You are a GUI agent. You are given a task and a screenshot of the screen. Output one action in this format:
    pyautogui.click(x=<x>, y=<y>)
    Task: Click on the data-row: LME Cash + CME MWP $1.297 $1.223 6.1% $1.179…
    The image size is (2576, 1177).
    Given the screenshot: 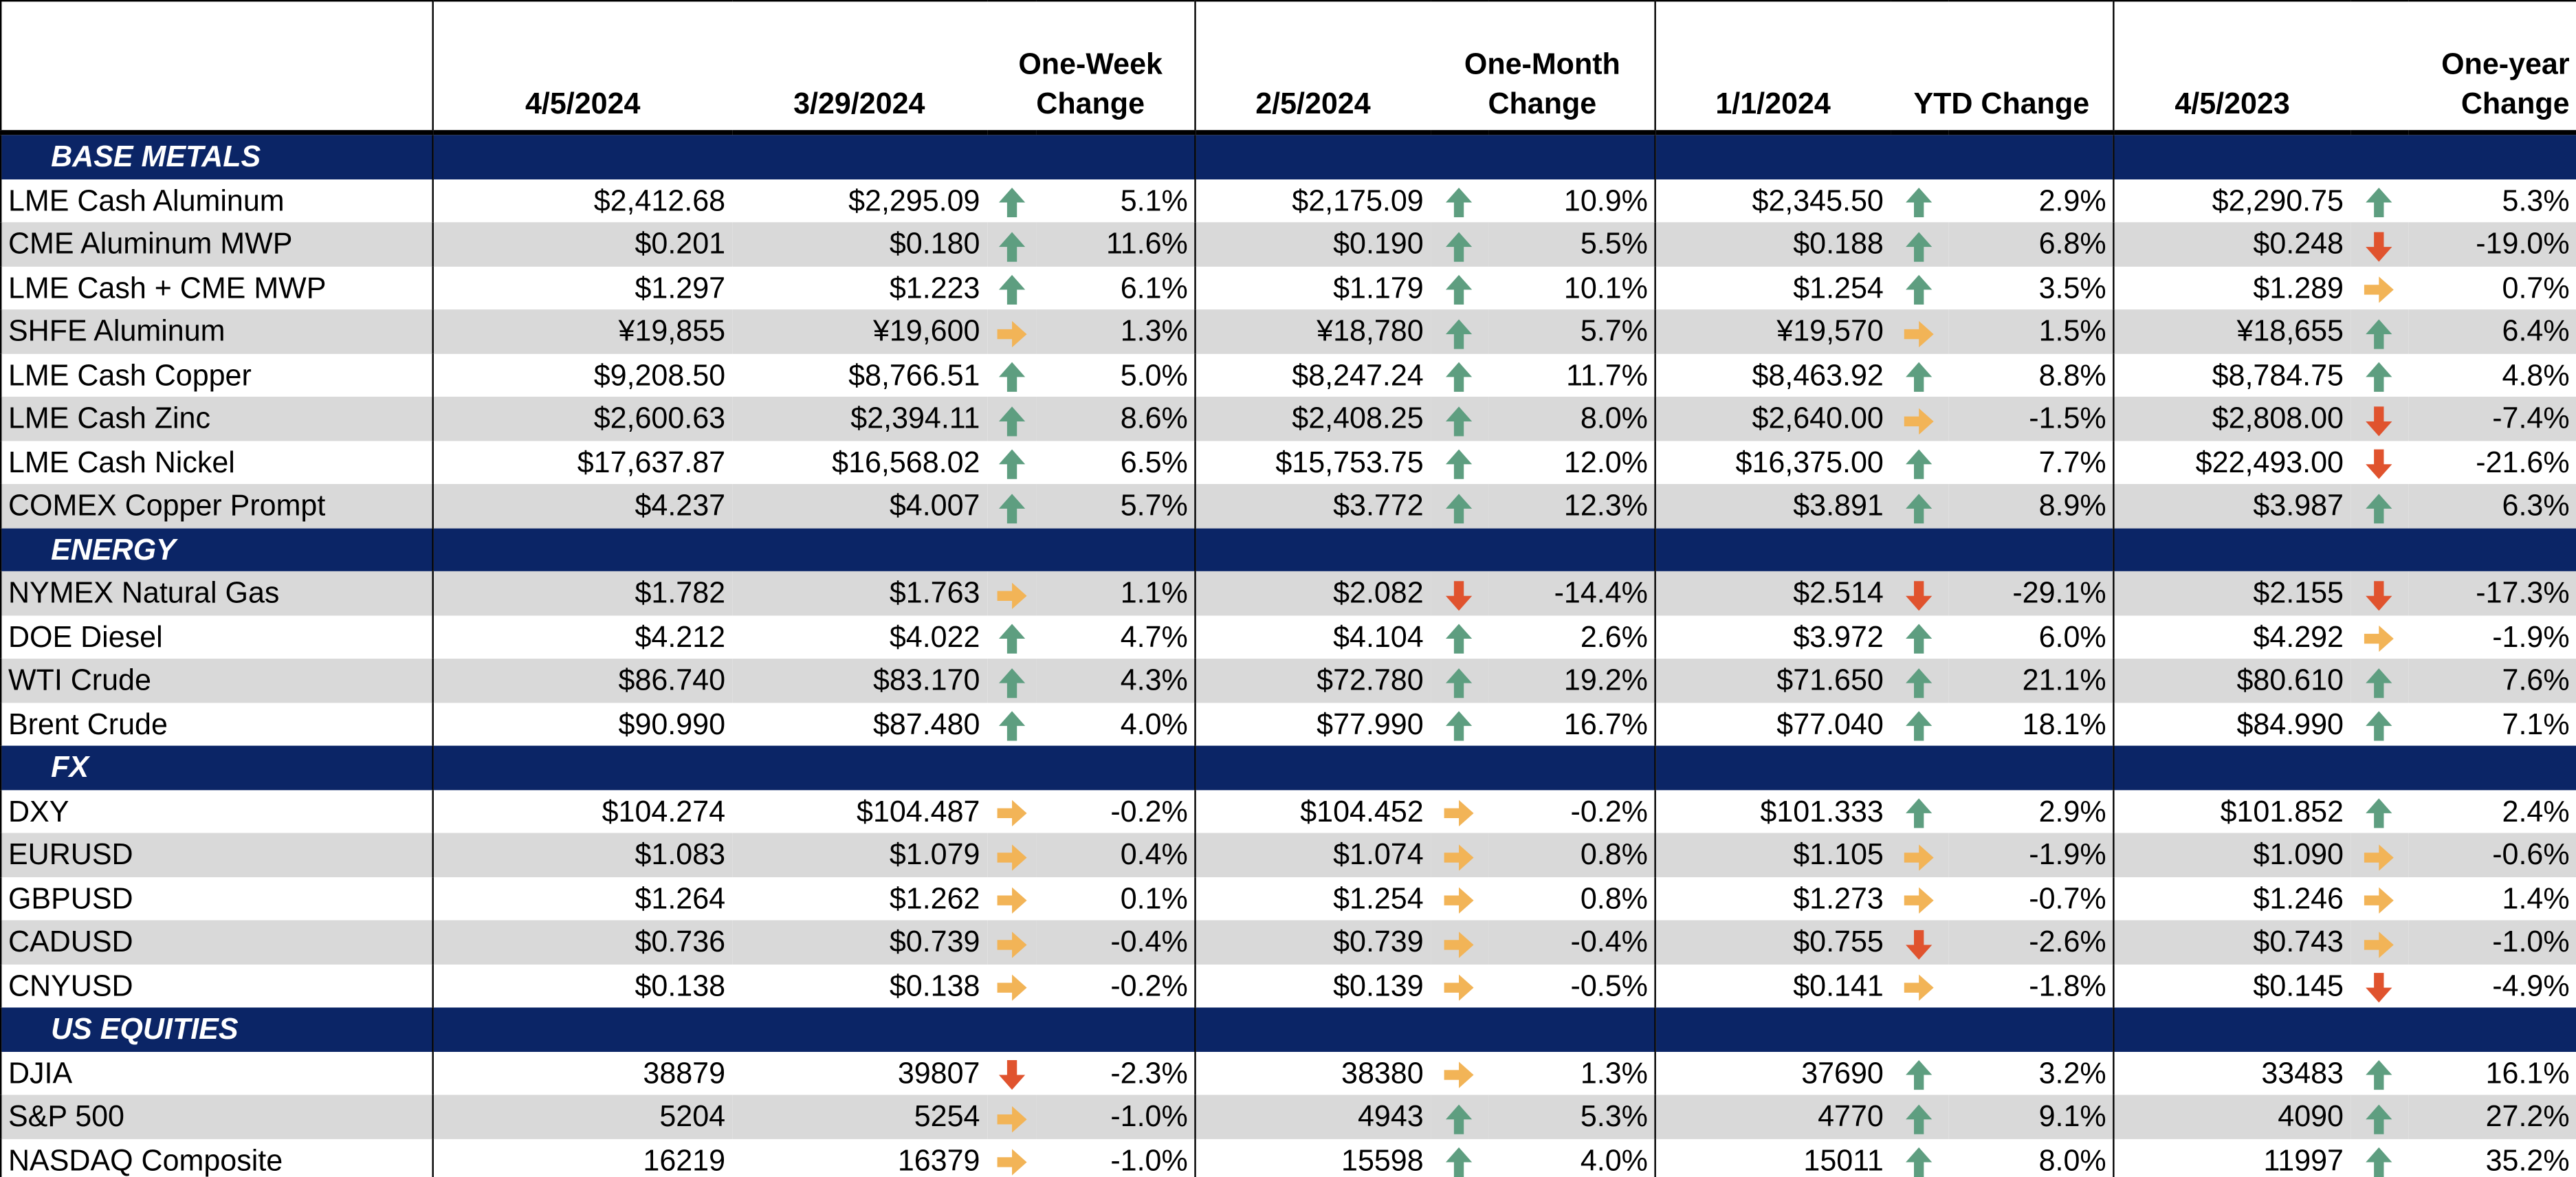 What is the action you would take?
    pyautogui.click(x=1288, y=287)
    